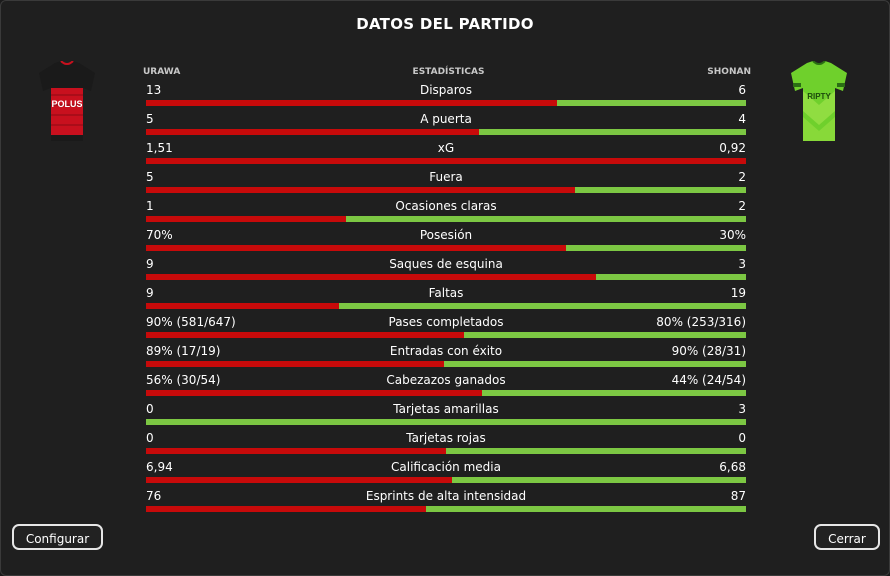  I want to click on stat-row: 70% Posesión 30%, so click(446, 240).